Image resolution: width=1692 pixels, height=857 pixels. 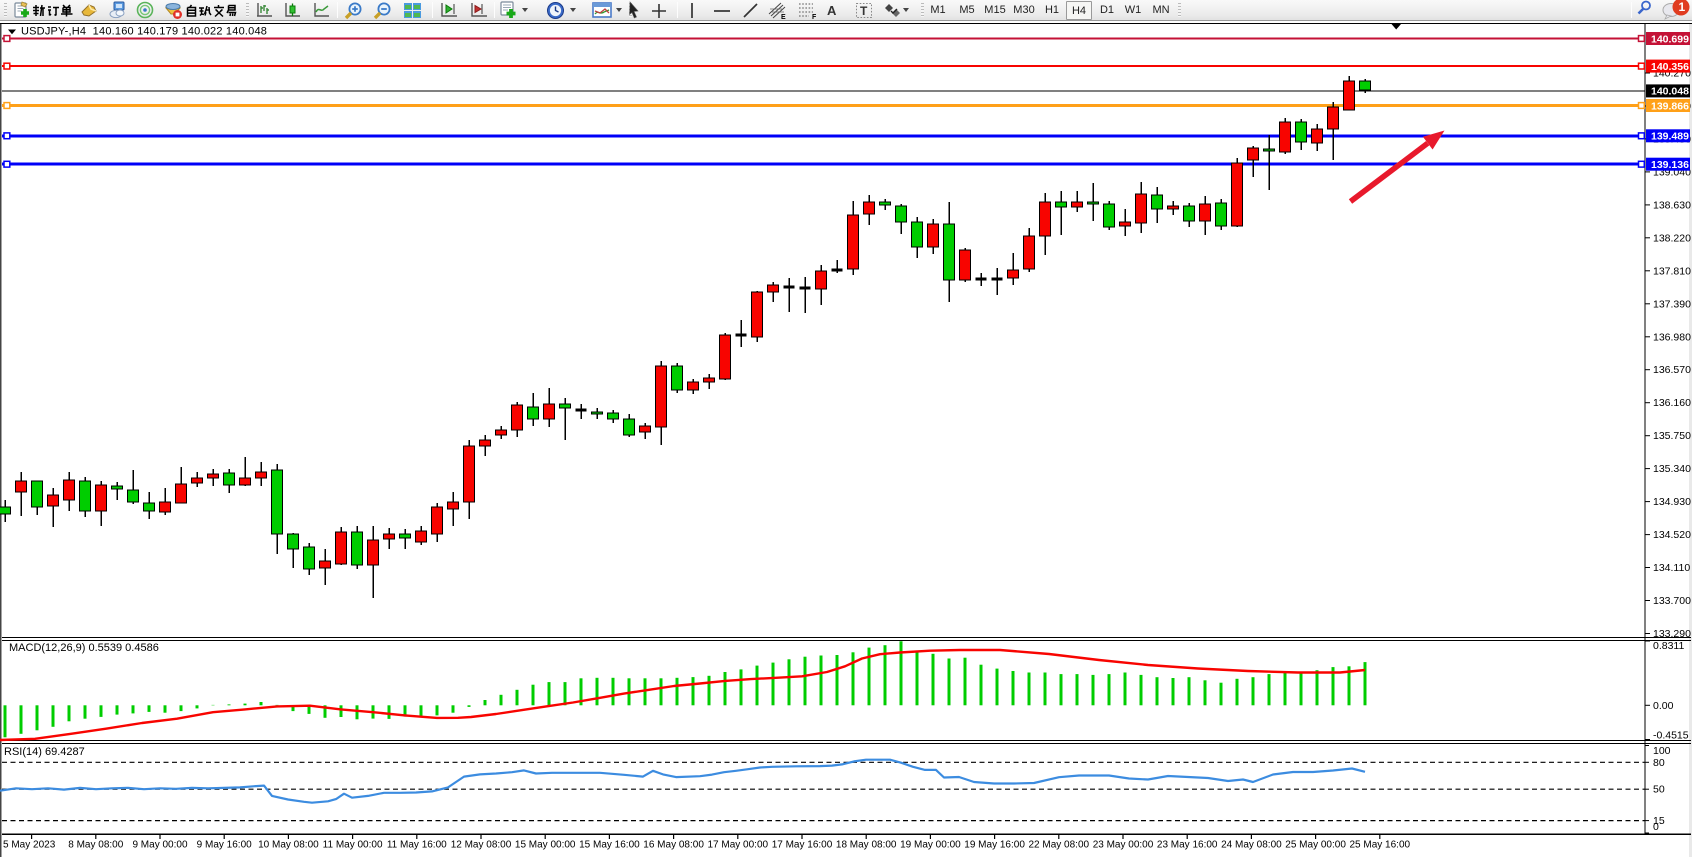 What do you see at coordinates (1659, 763) in the screenshot?
I see `svg-text: 80` at bounding box center [1659, 763].